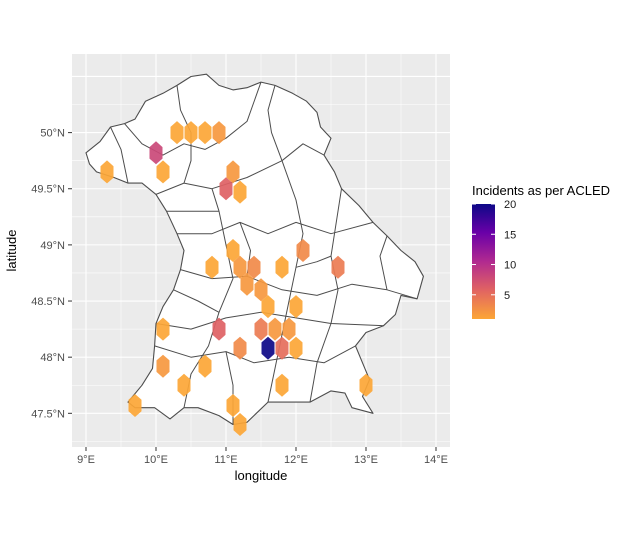 This screenshot has width=641, height=538. I want to click on x-tick-label: 10°E, so click(156, 460).